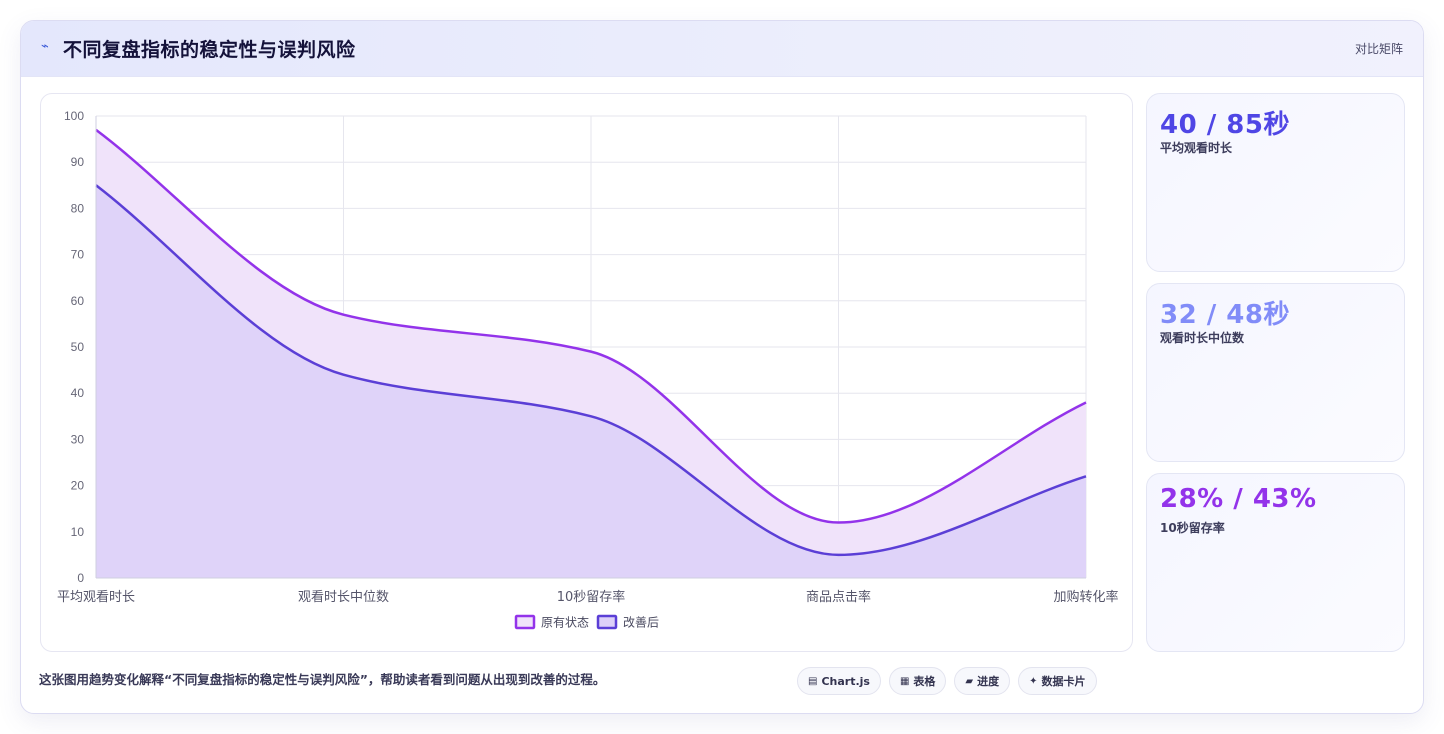 The height and width of the screenshot is (734, 1444). Describe the element at coordinates (78, 255) in the screenshot. I see `y-tick-label: 70` at that location.